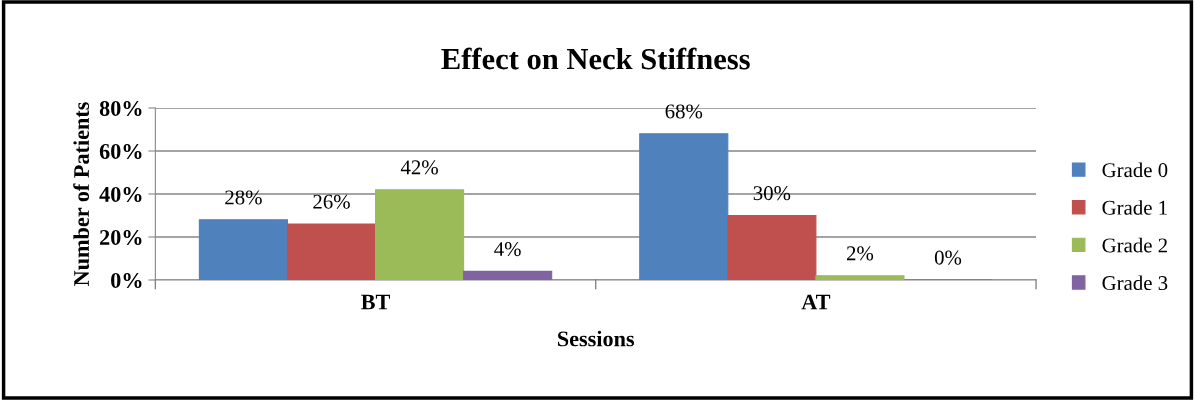  Describe the element at coordinates (1134, 245) in the screenshot. I see `legend-label: Grade 2` at that location.